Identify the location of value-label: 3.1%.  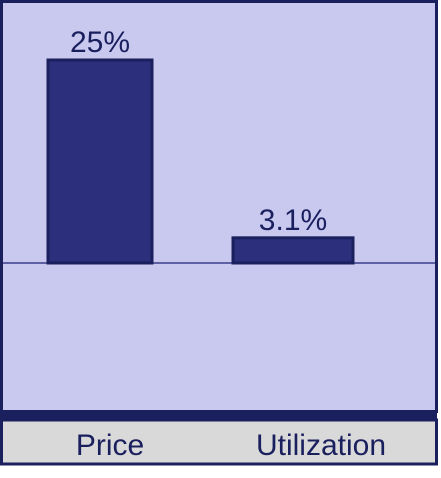
(293, 220).